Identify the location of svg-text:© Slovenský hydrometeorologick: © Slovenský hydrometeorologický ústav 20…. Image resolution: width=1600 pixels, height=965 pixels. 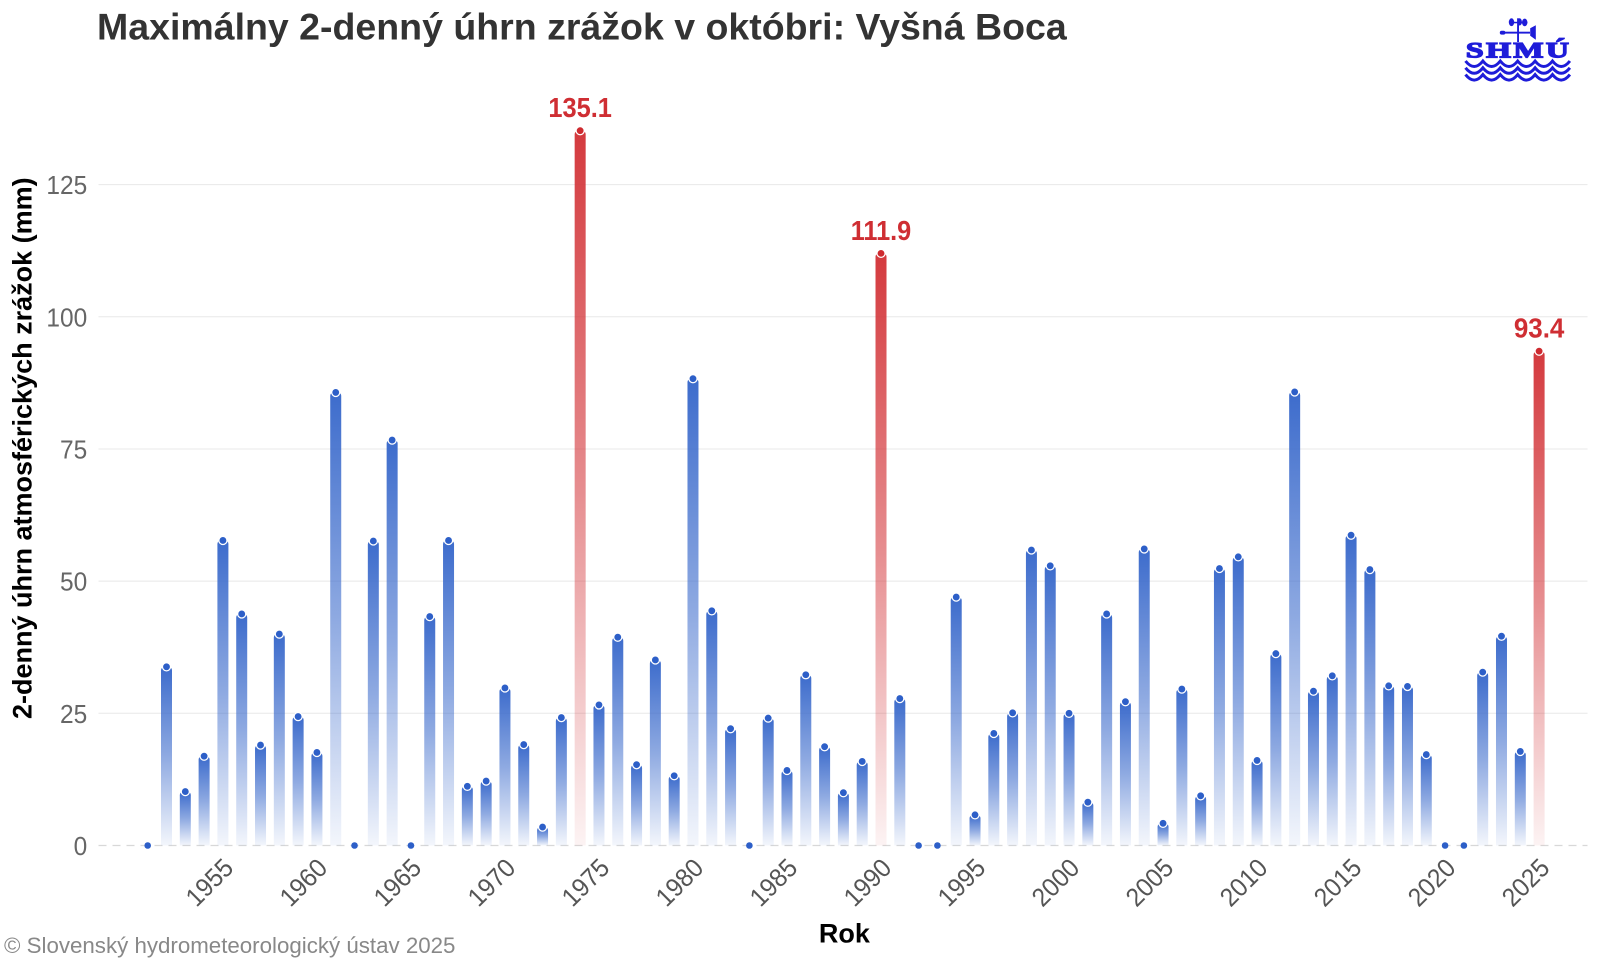
(229, 945).